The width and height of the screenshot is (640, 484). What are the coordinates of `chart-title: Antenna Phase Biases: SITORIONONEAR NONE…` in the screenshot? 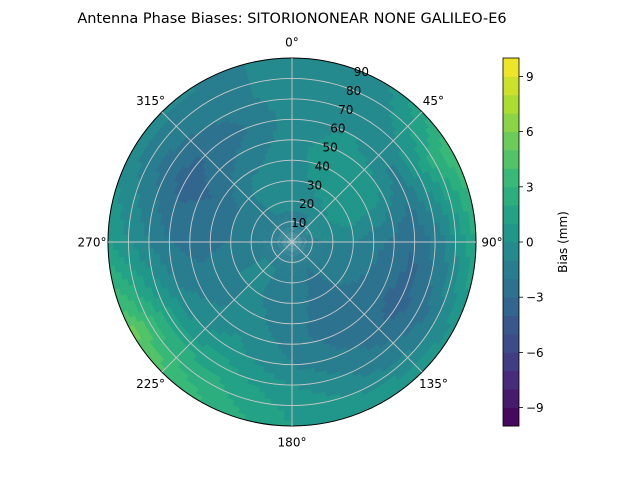 It's located at (291, 19).